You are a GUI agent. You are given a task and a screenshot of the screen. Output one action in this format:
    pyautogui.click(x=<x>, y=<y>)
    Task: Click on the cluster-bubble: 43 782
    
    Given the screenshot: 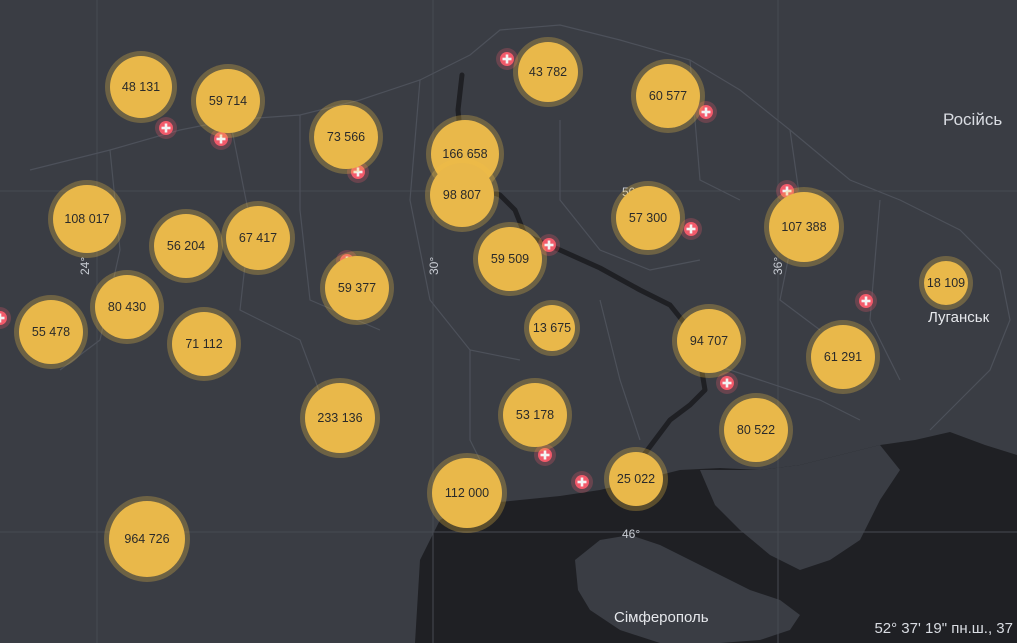 What is the action you would take?
    pyautogui.click(x=548, y=72)
    